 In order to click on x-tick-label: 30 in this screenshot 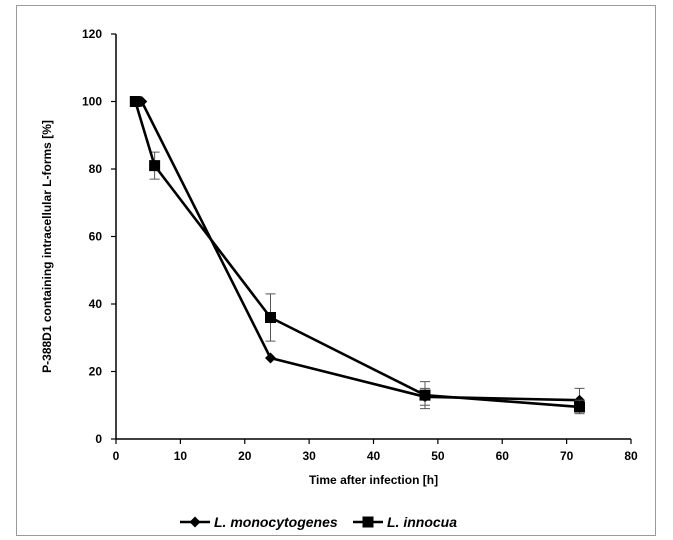, I will do `click(309, 456)`.